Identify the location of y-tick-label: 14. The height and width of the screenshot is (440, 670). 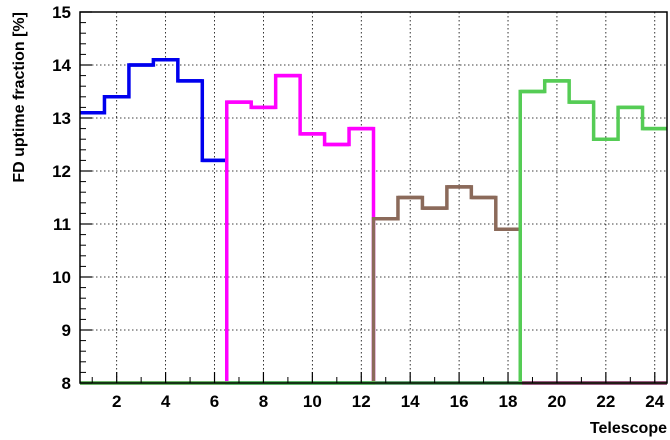
(61, 65).